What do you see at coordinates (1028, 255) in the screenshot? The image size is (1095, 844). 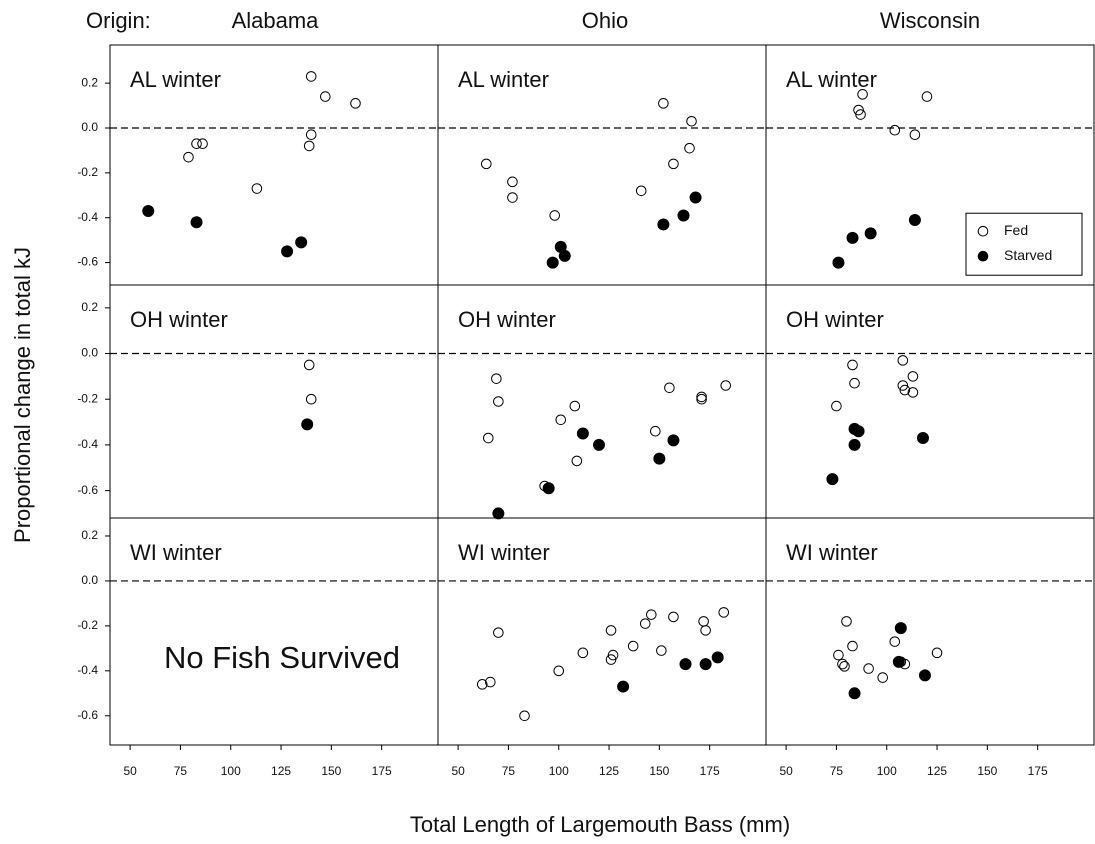 I see `legend-label: Starved` at bounding box center [1028, 255].